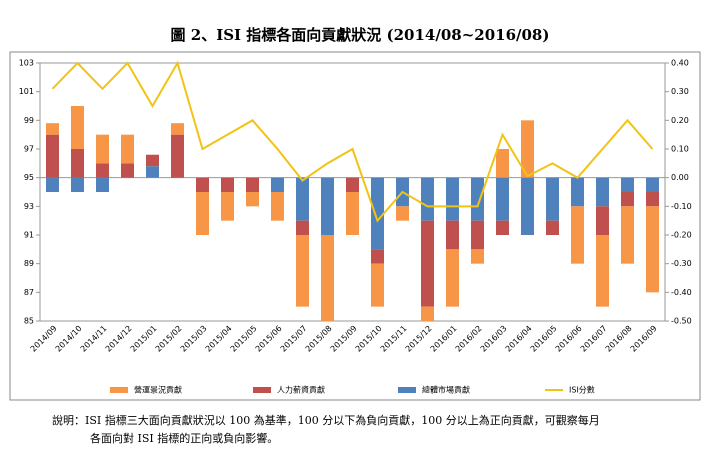 The width and height of the screenshot is (719, 457). I want to click on y-tick-label: 85, so click(29, 321).